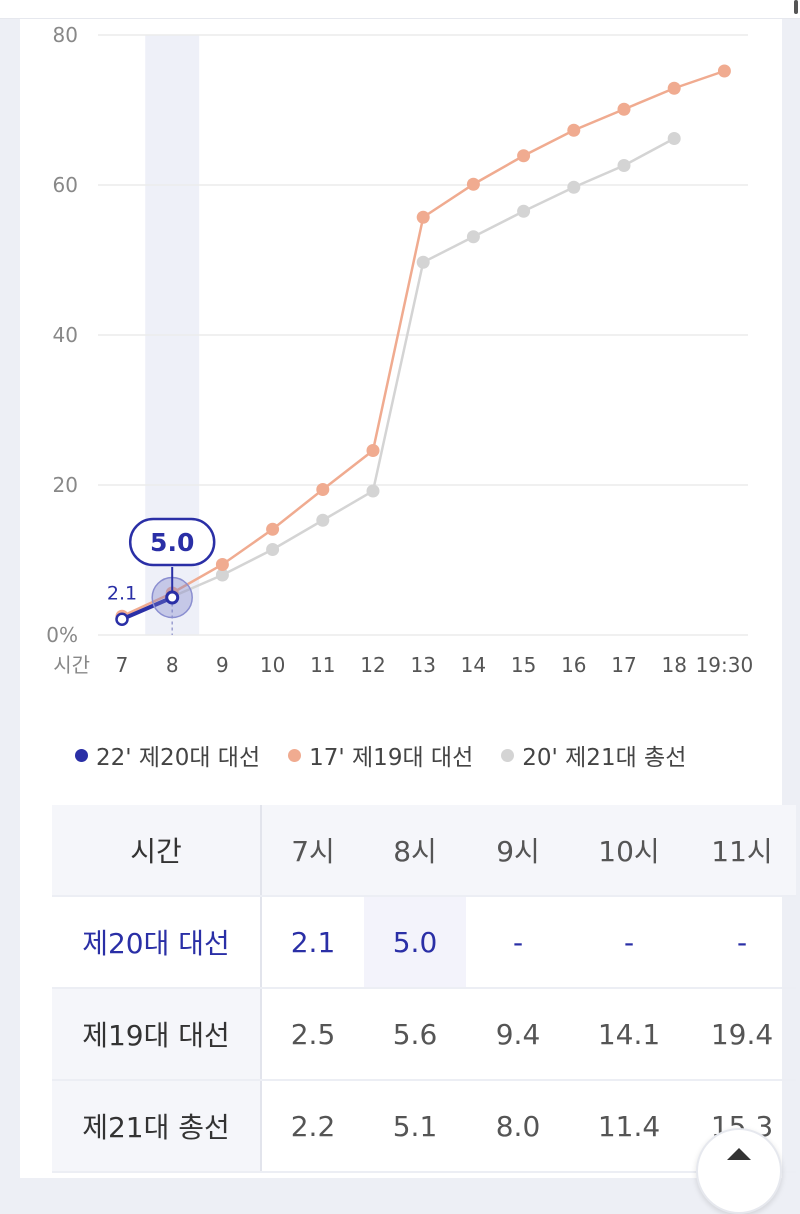  What do you see at coordinates (391, 758) in the screenshot?
I see `legend-label: 17' 제19대 대선` at bounding box center [391, 758].